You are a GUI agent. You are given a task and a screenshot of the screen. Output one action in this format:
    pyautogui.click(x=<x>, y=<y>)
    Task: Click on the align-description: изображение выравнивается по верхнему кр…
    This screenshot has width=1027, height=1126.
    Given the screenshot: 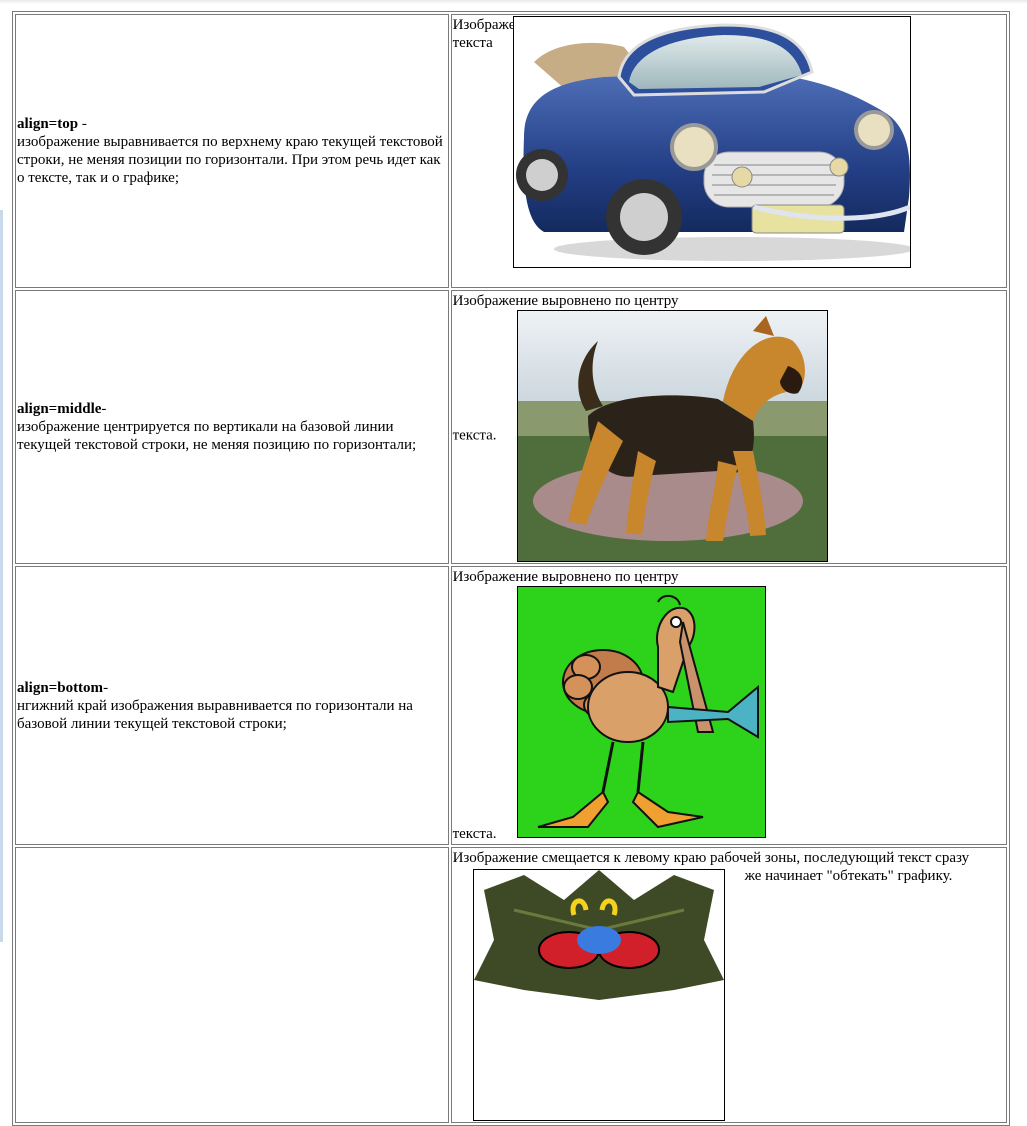 What is the action you would take?
    pyautogui.click(x=230, y=160)
    